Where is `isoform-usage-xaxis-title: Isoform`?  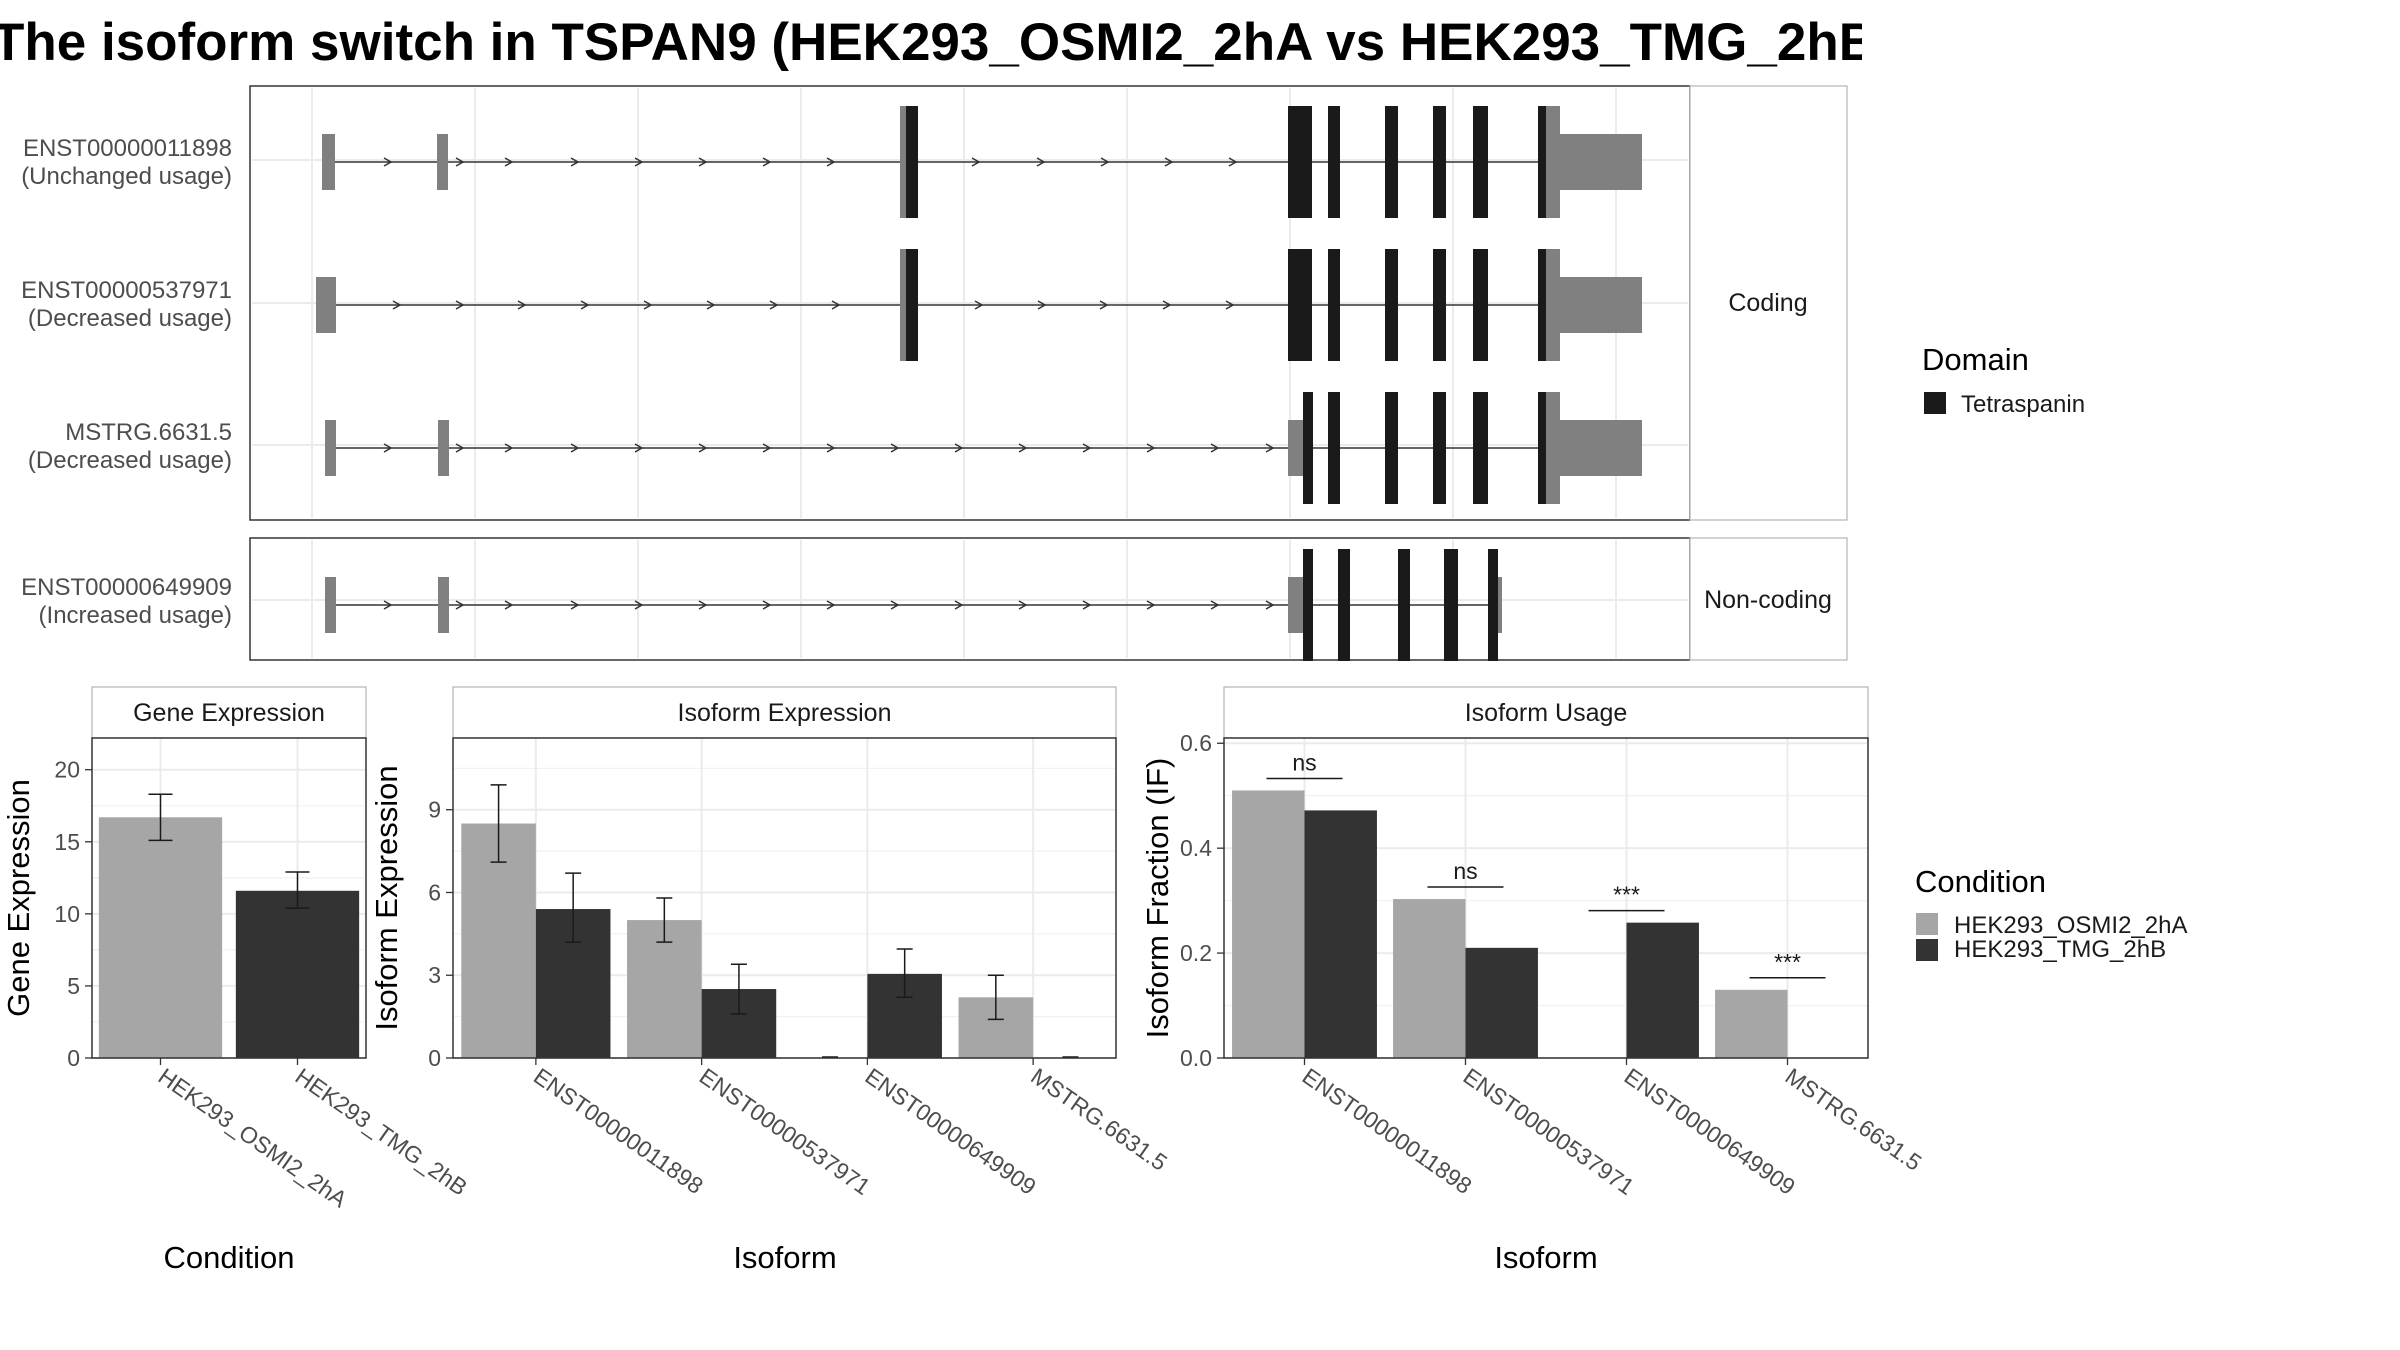
isoform-usage-xaxis-title: Isoform is located at coordinates (1545, 1257).